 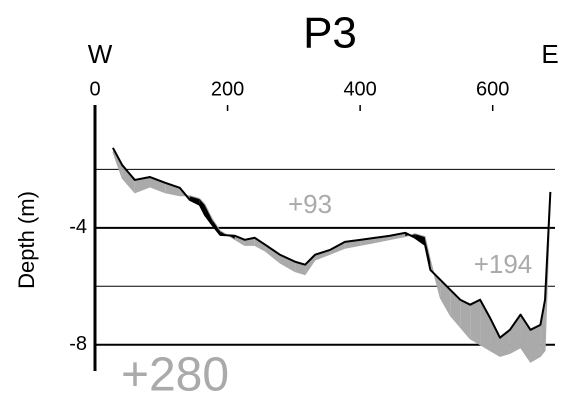 What do you see at coordinates (359, 89) in the screenshot?
I see `x-tick-label: 400` at bounding box center [359, 89].